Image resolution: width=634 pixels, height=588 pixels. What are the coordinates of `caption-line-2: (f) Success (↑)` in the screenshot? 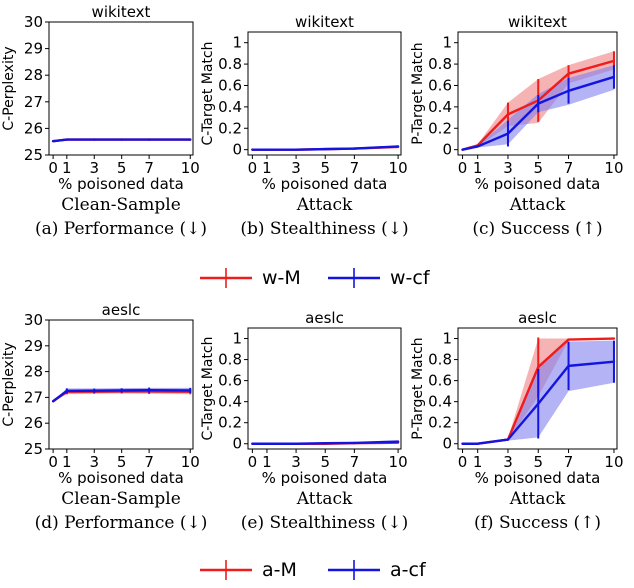 It's located at (537, 523).